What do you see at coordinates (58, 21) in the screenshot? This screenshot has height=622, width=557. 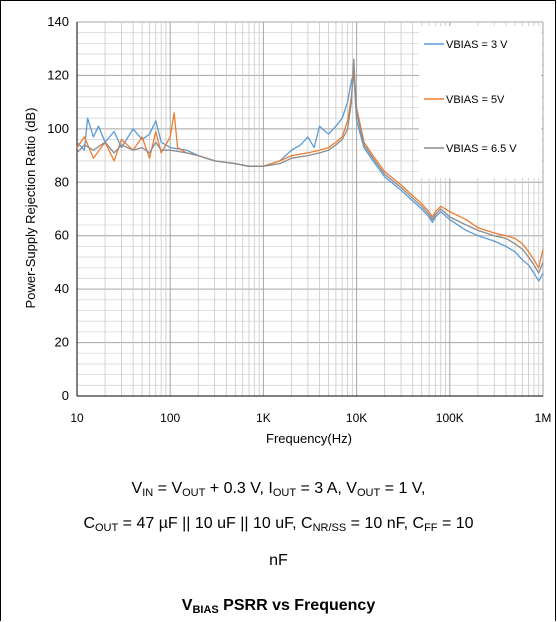 I see `y-tick-label: 140` at bounding box center [58, 21].